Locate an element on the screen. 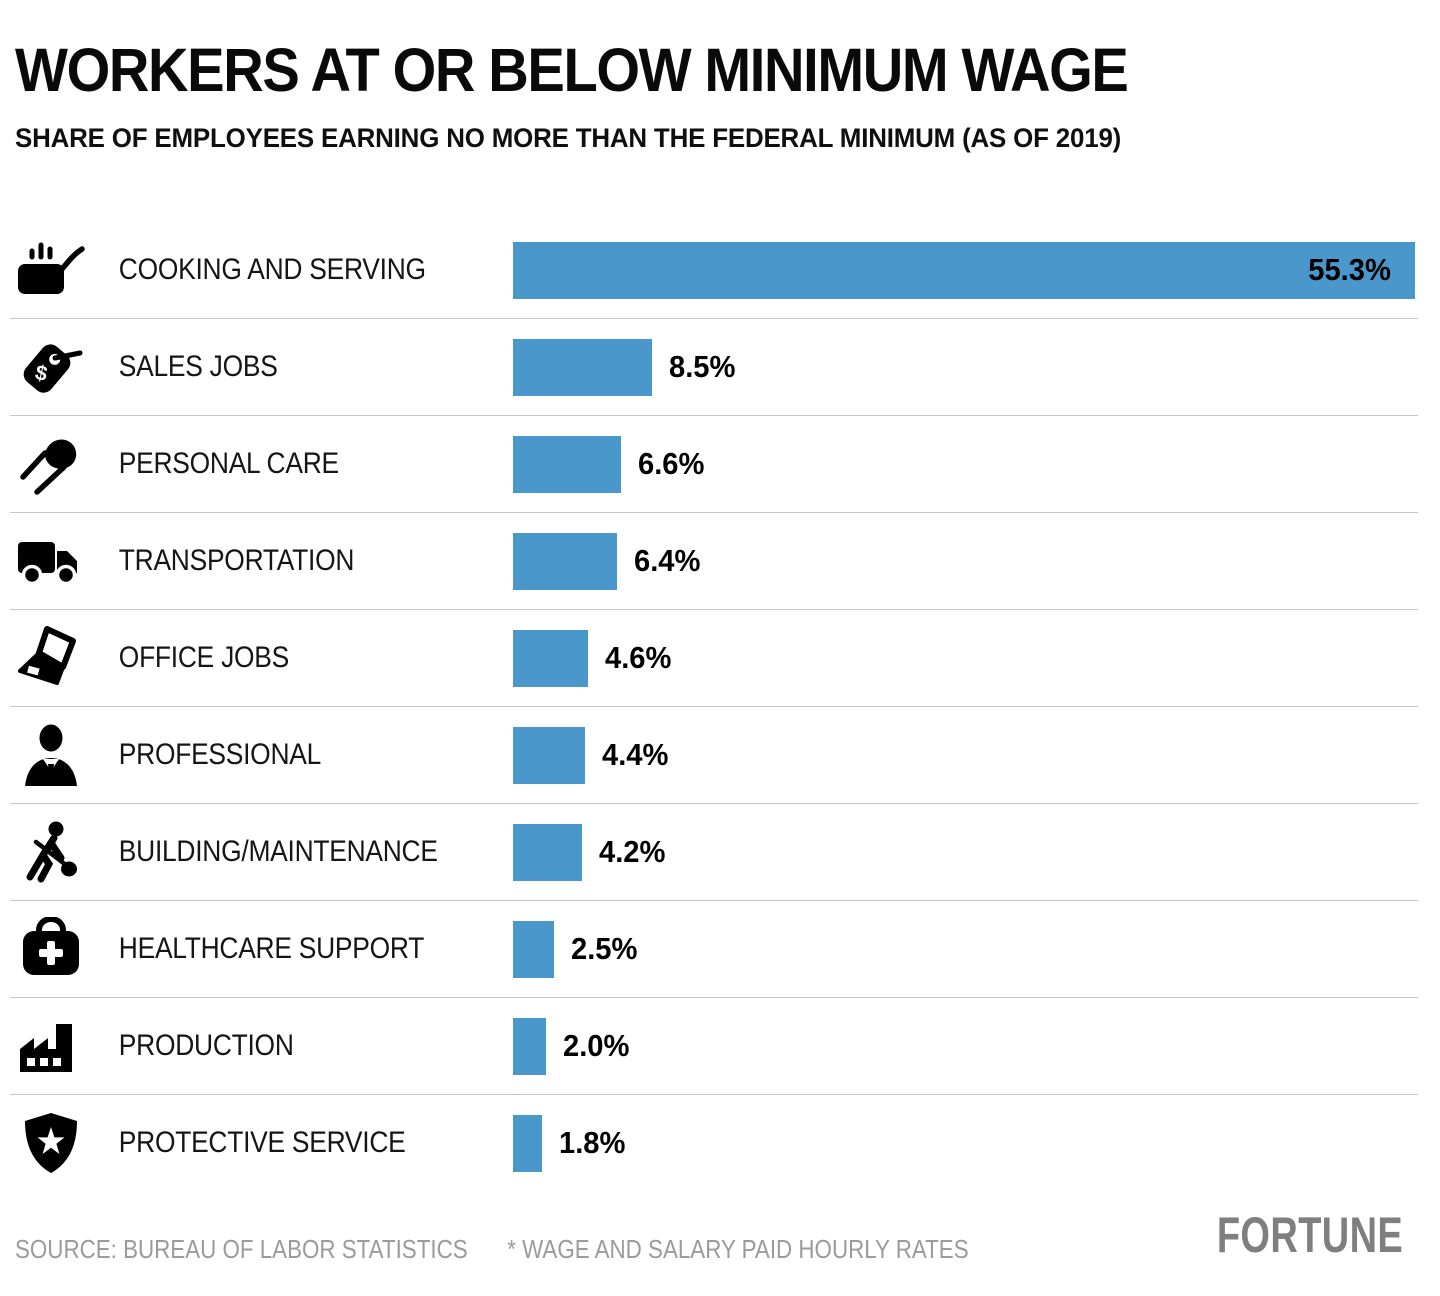 This screenshot has height=1296, width=1440. chart-row: TRANSPORTATION 6.4% is located at coordinates (714, 561).